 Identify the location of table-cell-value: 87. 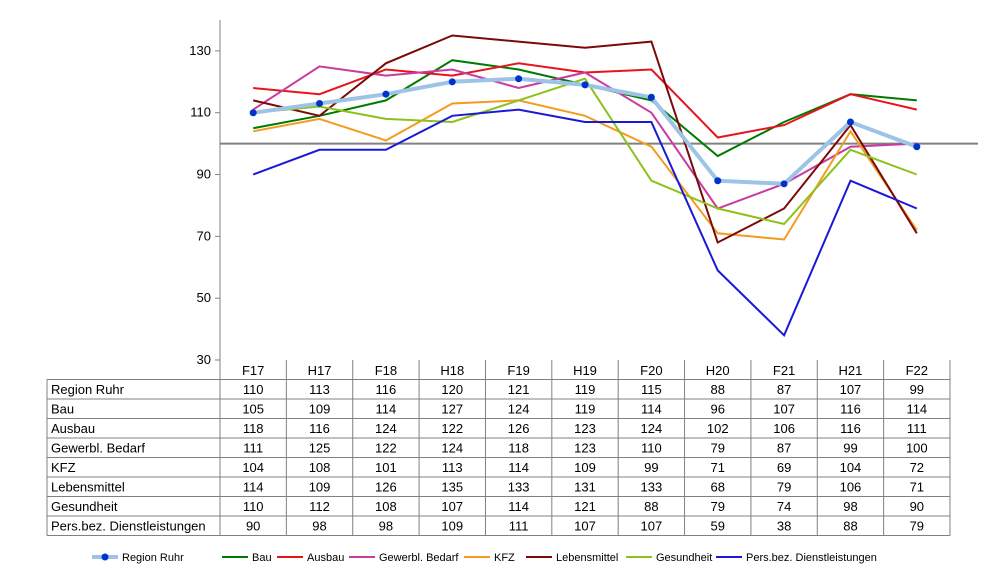
(784, 448).